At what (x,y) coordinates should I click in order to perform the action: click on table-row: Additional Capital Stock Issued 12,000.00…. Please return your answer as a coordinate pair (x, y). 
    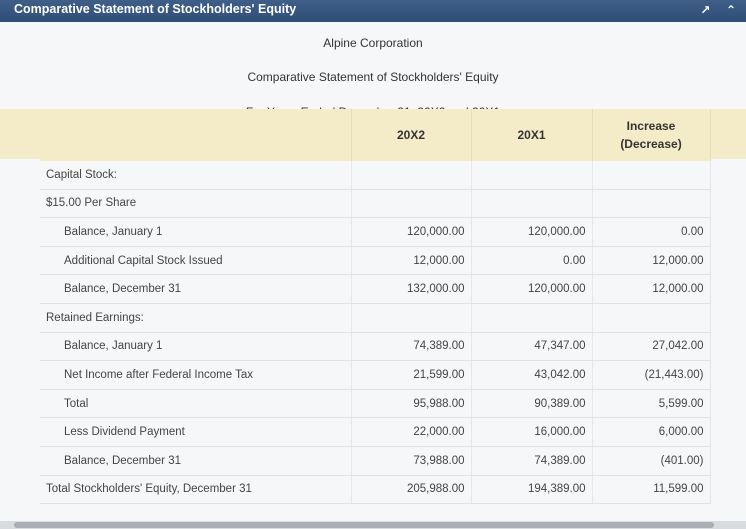
    Looking at the image, I should click on (375, 261).